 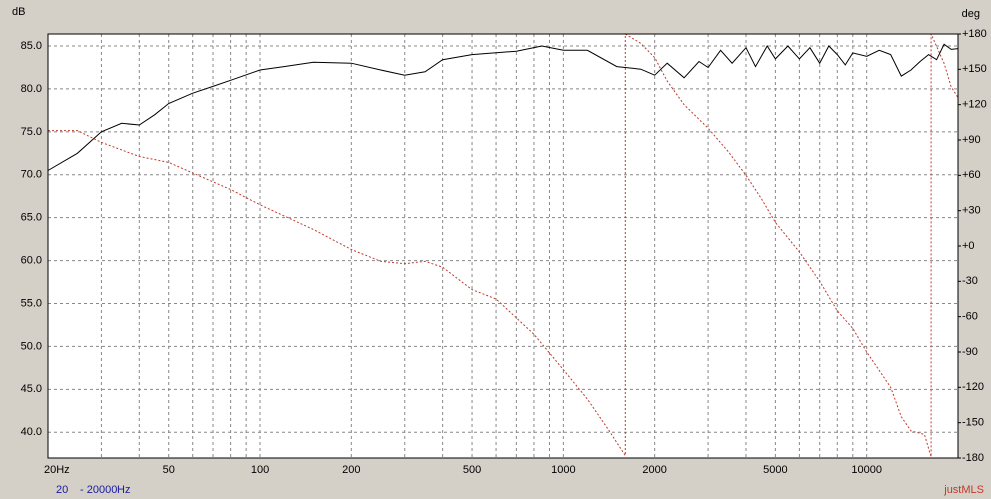 What do you see at coordinates (971, 14) in the screenshot?
I see `y2-axis-label: deg` at bounding box center [971, 14].